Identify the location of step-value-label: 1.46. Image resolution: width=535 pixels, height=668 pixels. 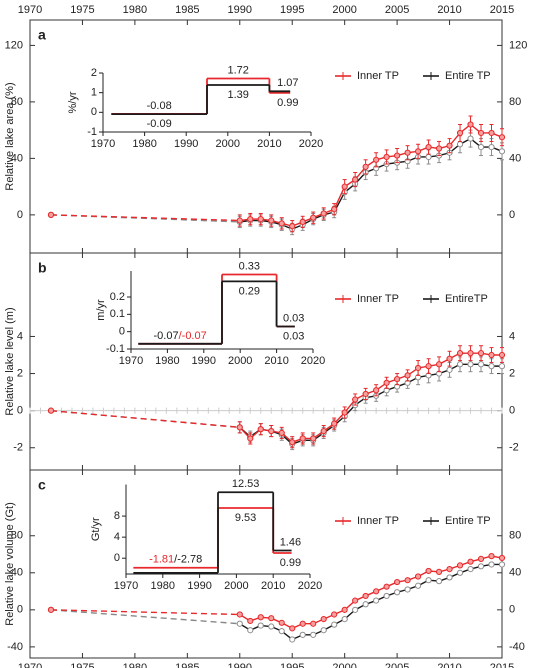
(290, 542).